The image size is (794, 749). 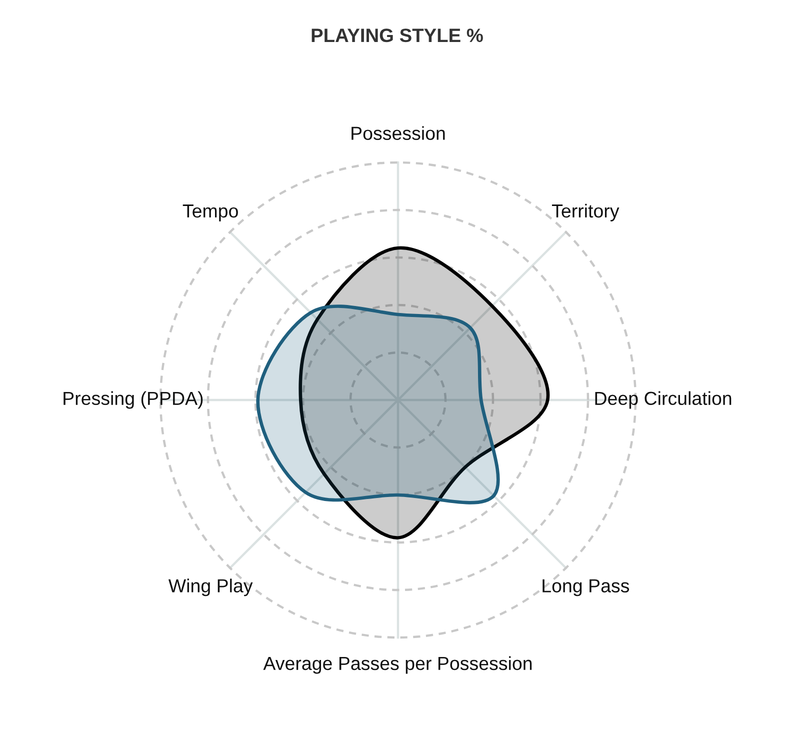 What do you see at coordinates (663, 400) in the screenshot?
I see `spoke-label: Deep Circulation` at bounding box center [663, 400].